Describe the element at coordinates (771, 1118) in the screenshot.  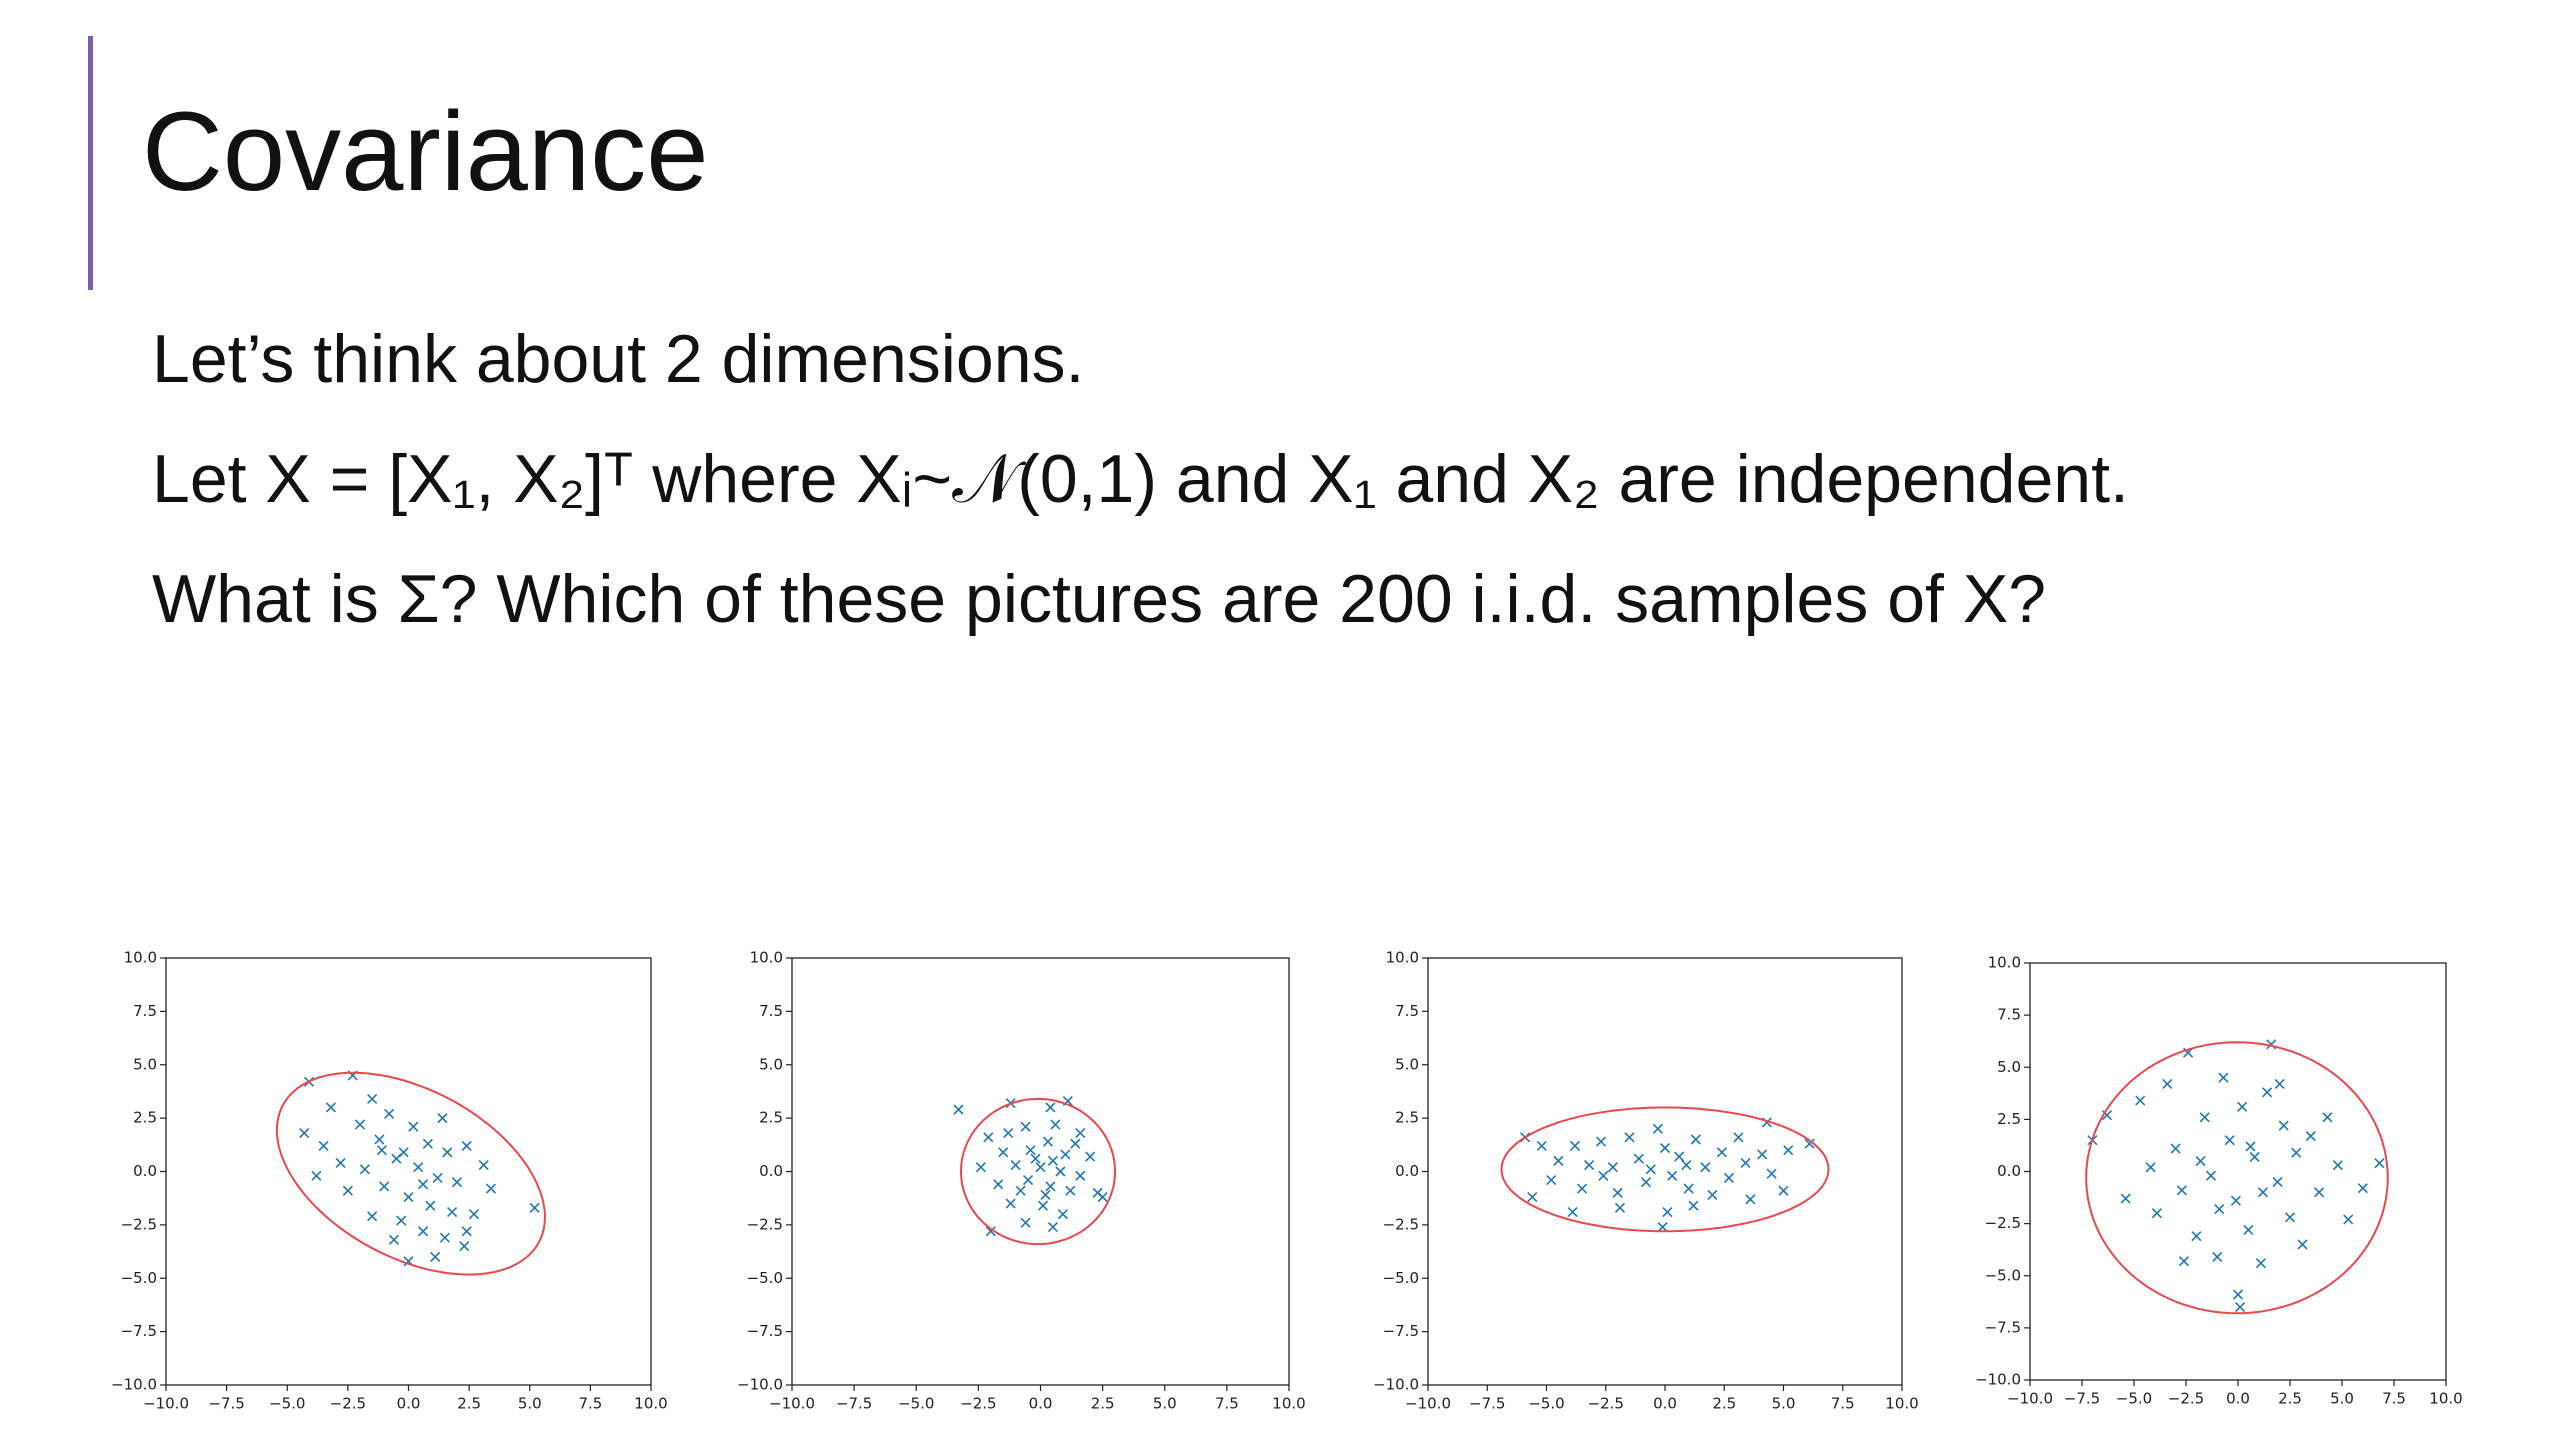
I see `y-tick-label: 2.5` at that location.